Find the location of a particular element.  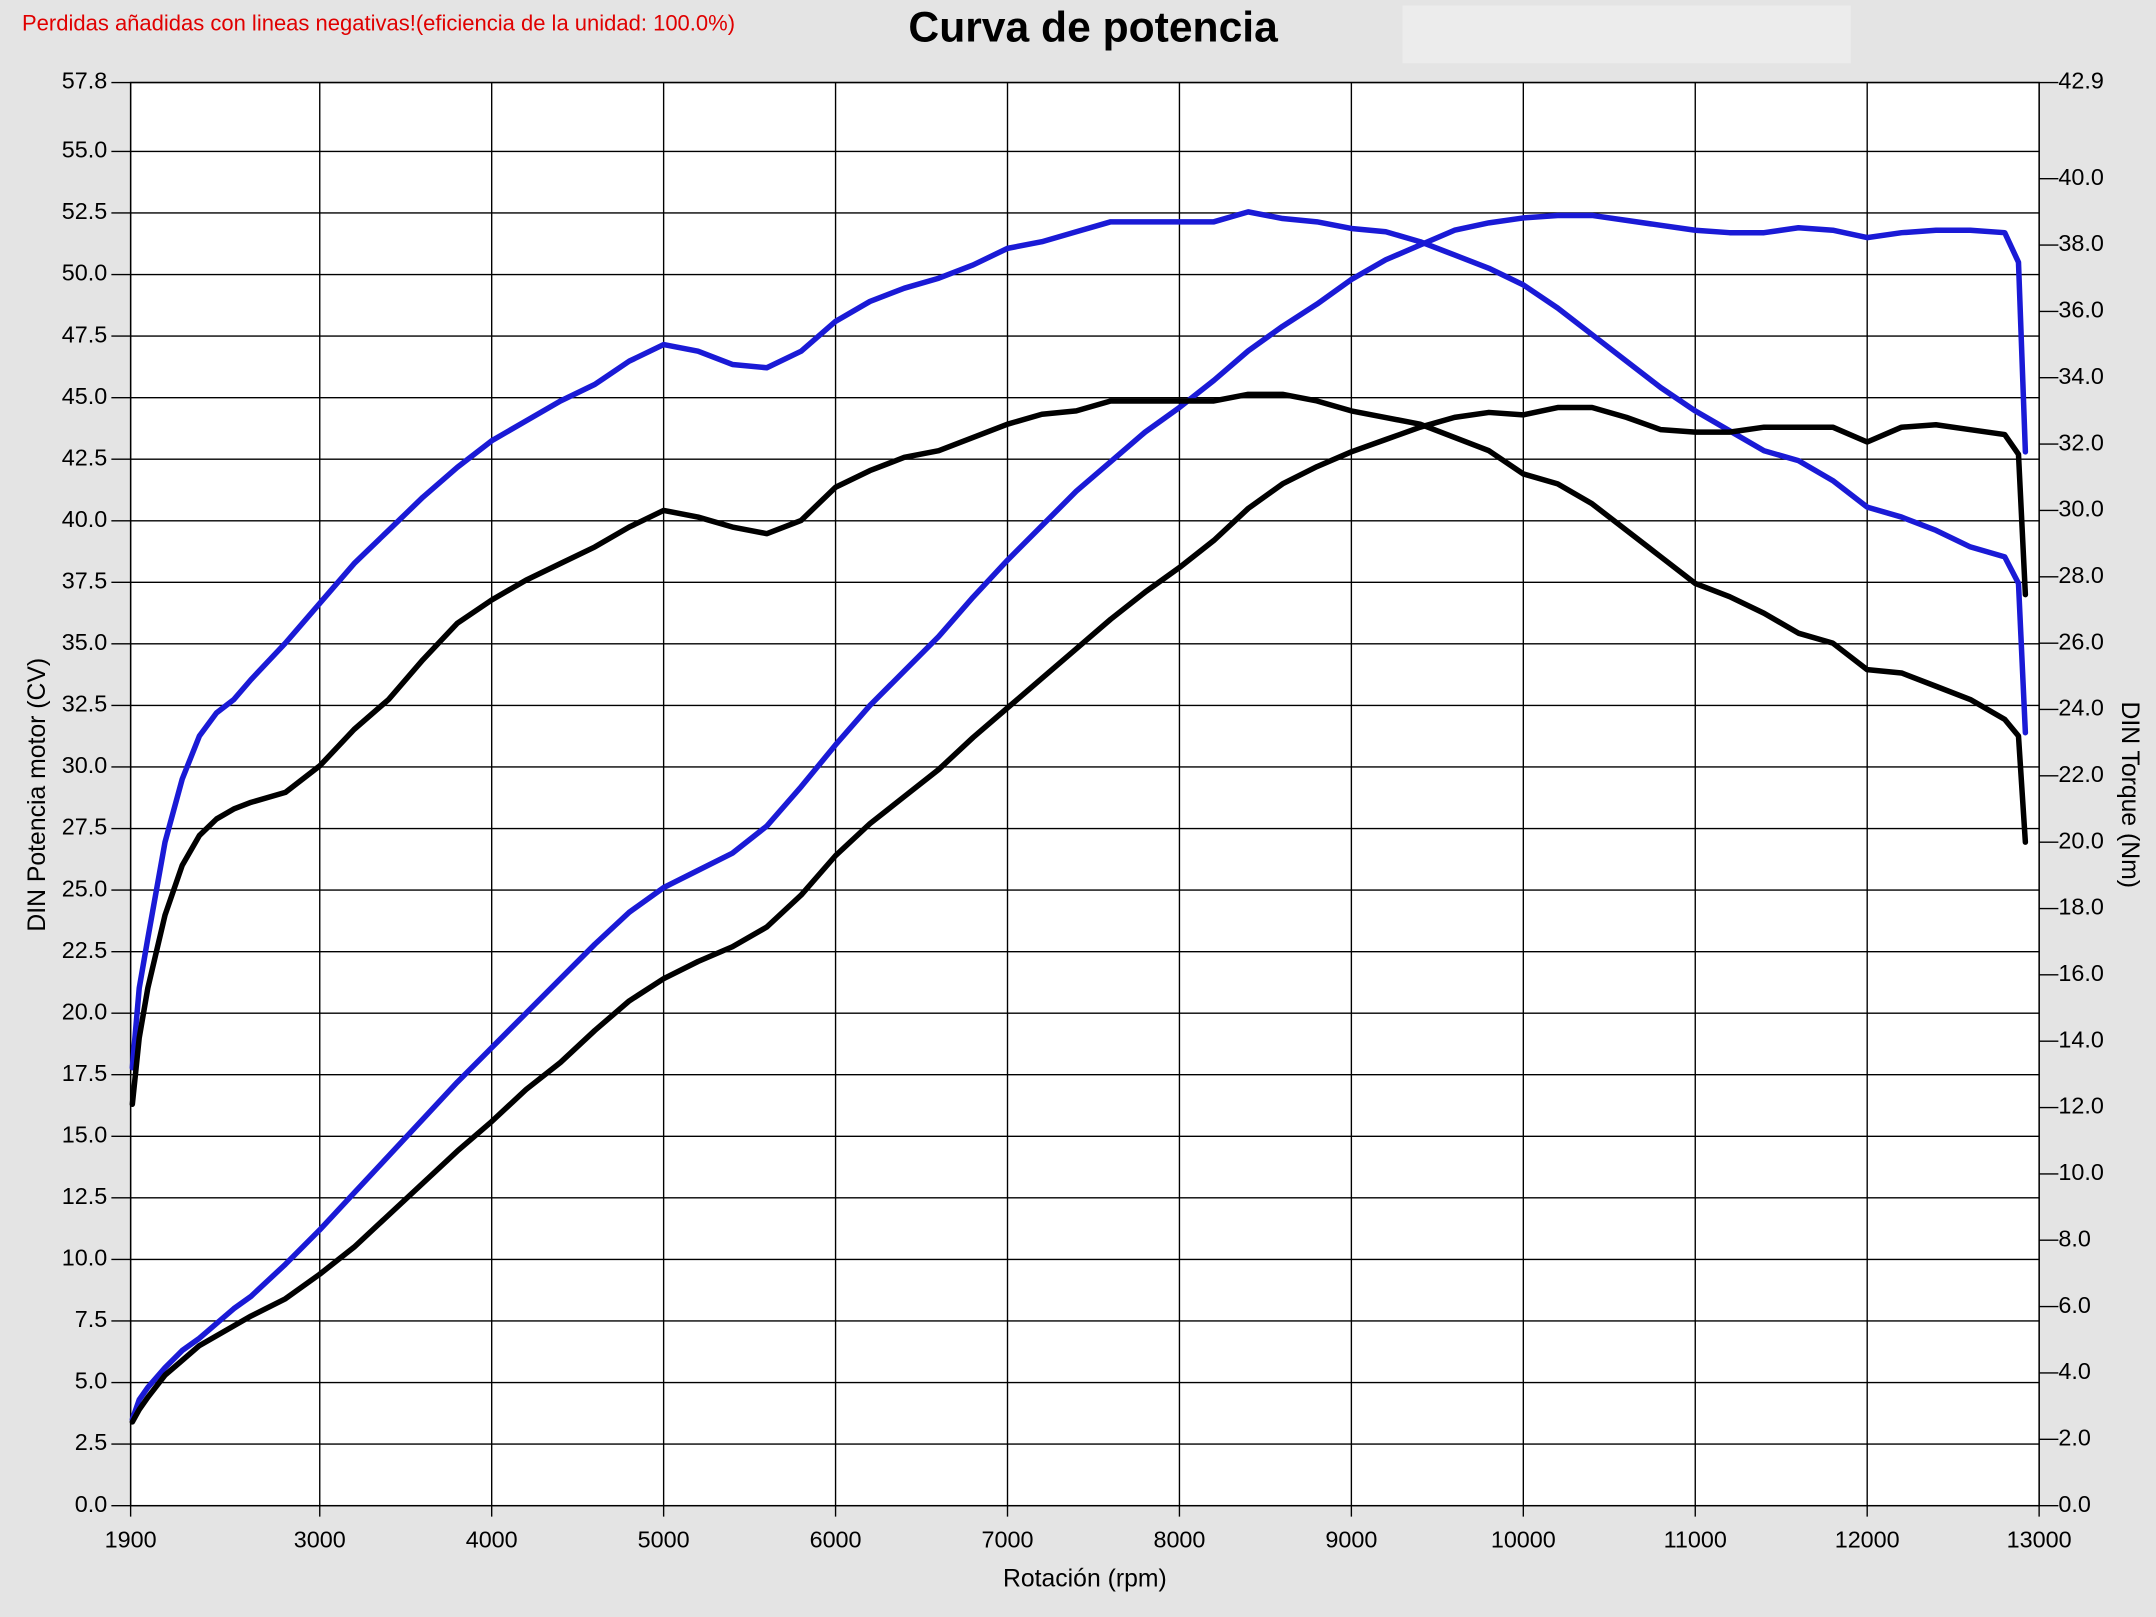

y2-tick-label: 10.0 is located at coordinates (2080, 1172).